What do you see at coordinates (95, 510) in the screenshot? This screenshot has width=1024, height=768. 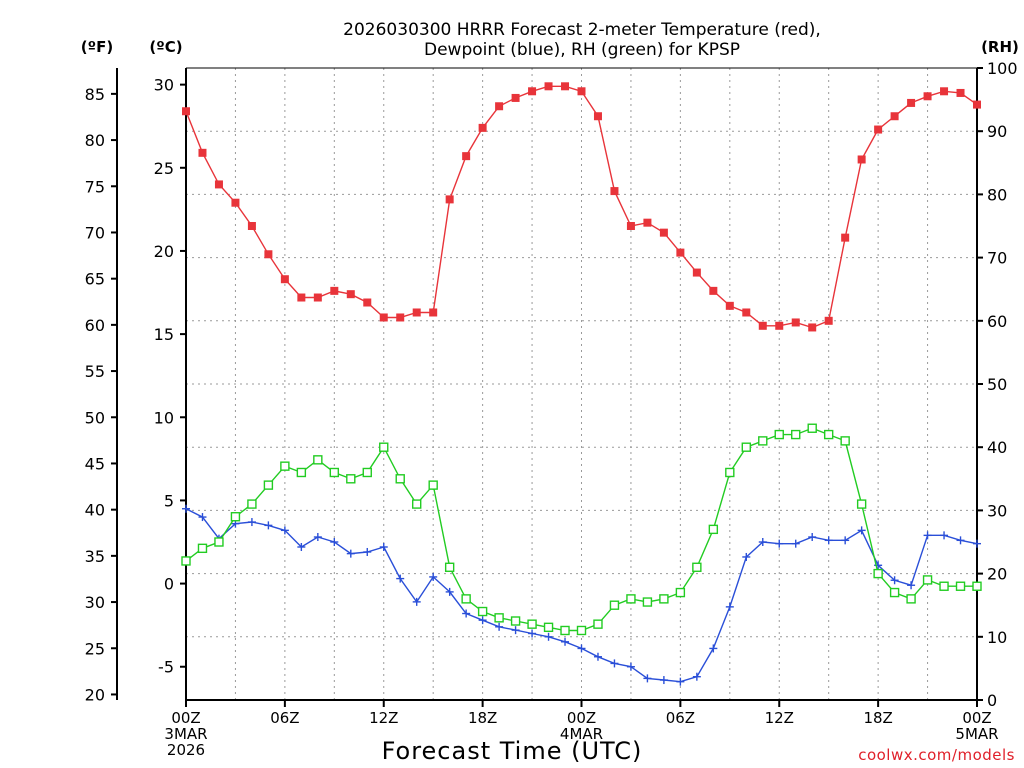 I see `fahrenheit-tick-label: 40` at bounding box center [95, 510].